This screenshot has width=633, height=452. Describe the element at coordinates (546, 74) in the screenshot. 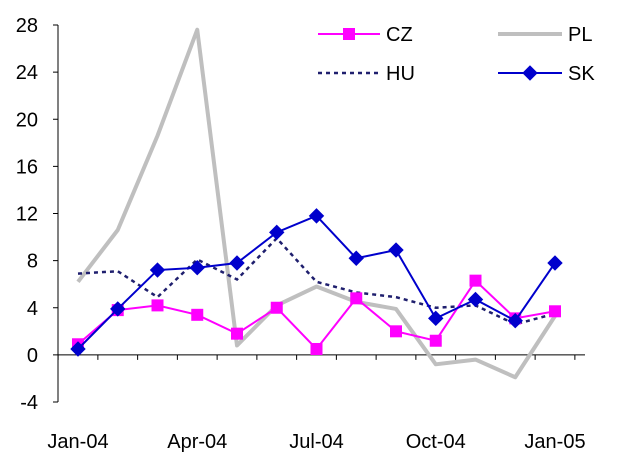

I see `legend-item-sk: SK` at that location.